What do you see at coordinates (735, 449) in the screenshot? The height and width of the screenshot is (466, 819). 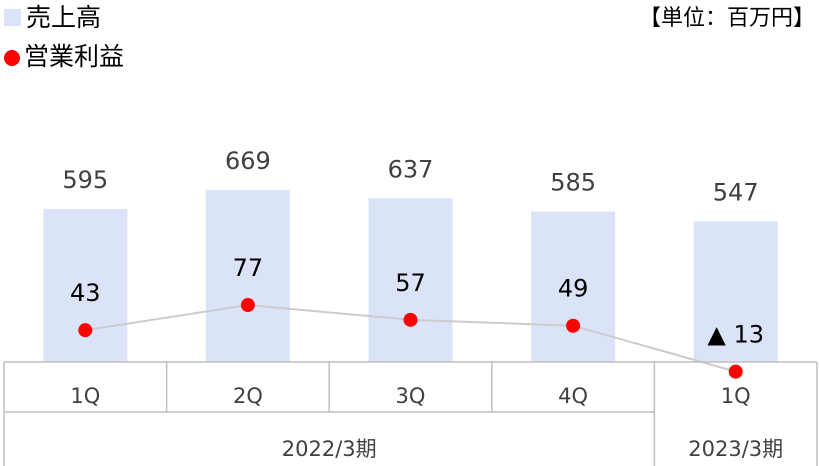 I see `group-label: 2023/3期` at bounding box center [735, 449].